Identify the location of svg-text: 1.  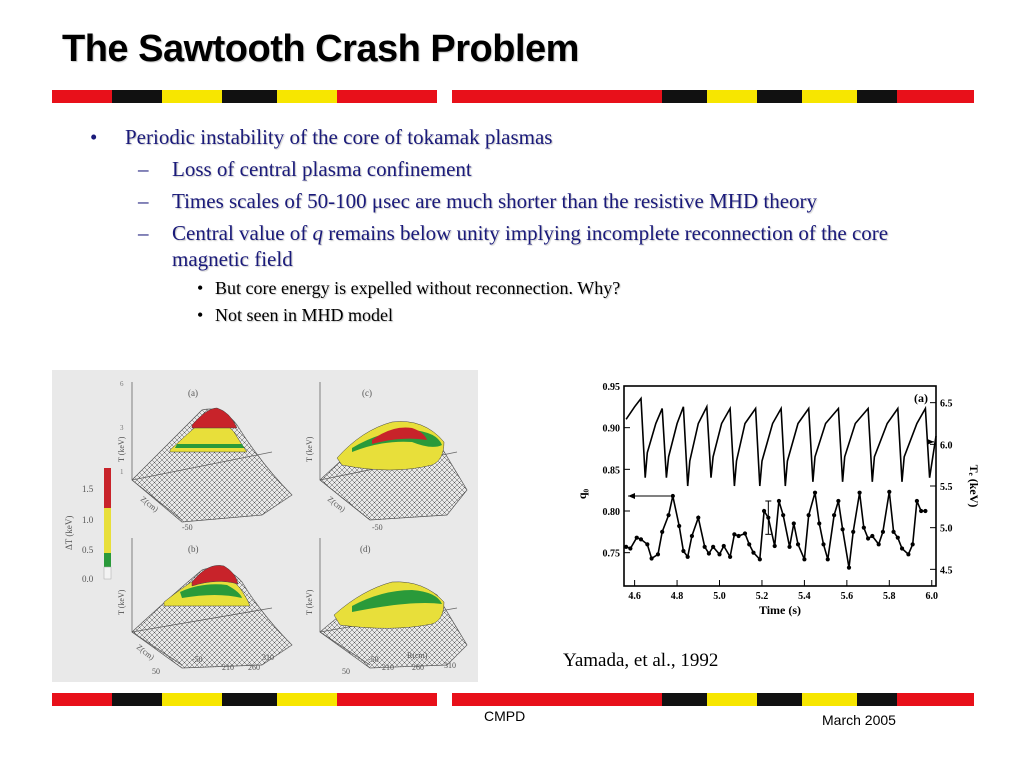
(122, 472).